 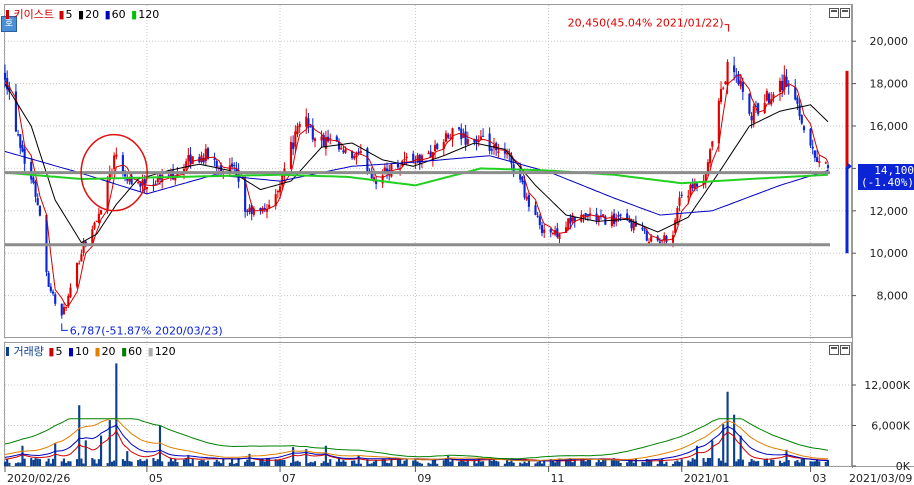 What do you see at coordinates (820, 478) in the screenshot?
I see `x-tick-label: 03` at bounding box center [820, 478].